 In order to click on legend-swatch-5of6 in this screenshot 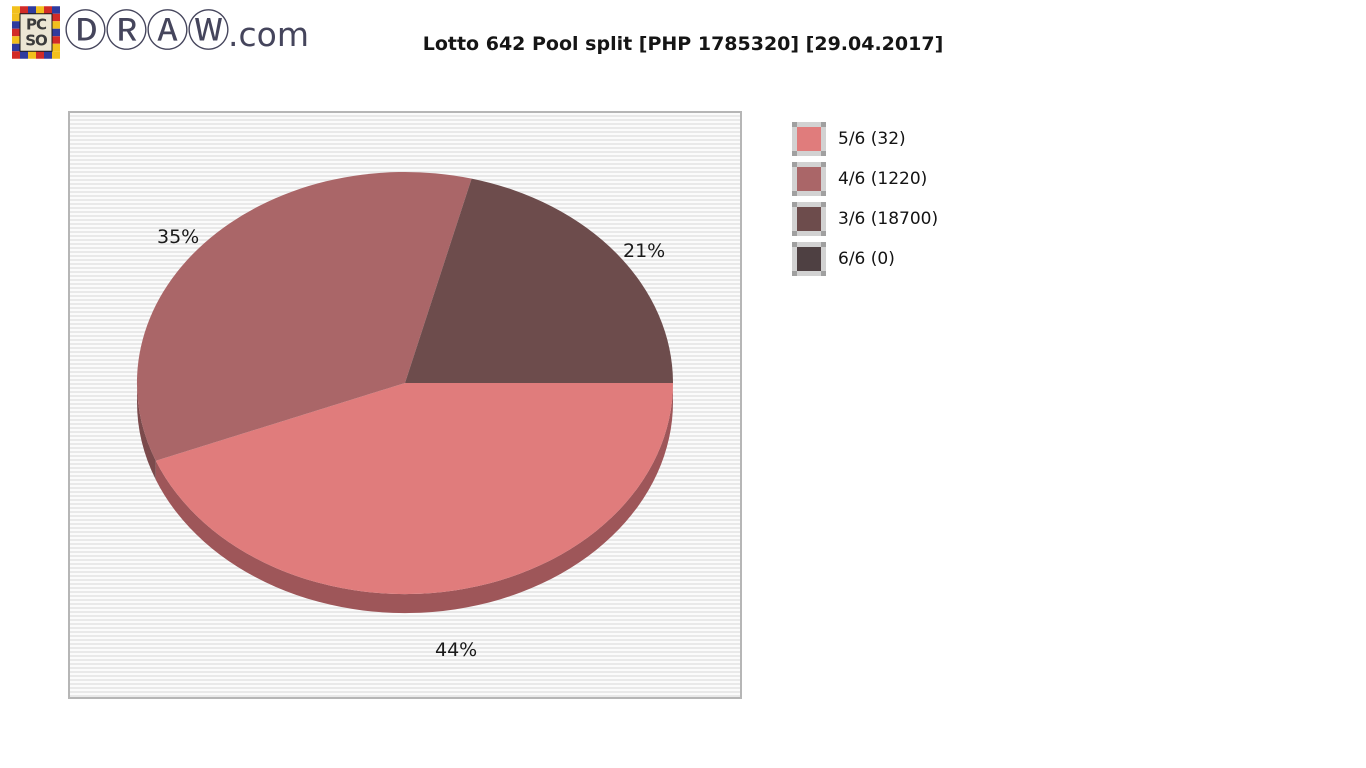, I will do `click(809, 139)`.